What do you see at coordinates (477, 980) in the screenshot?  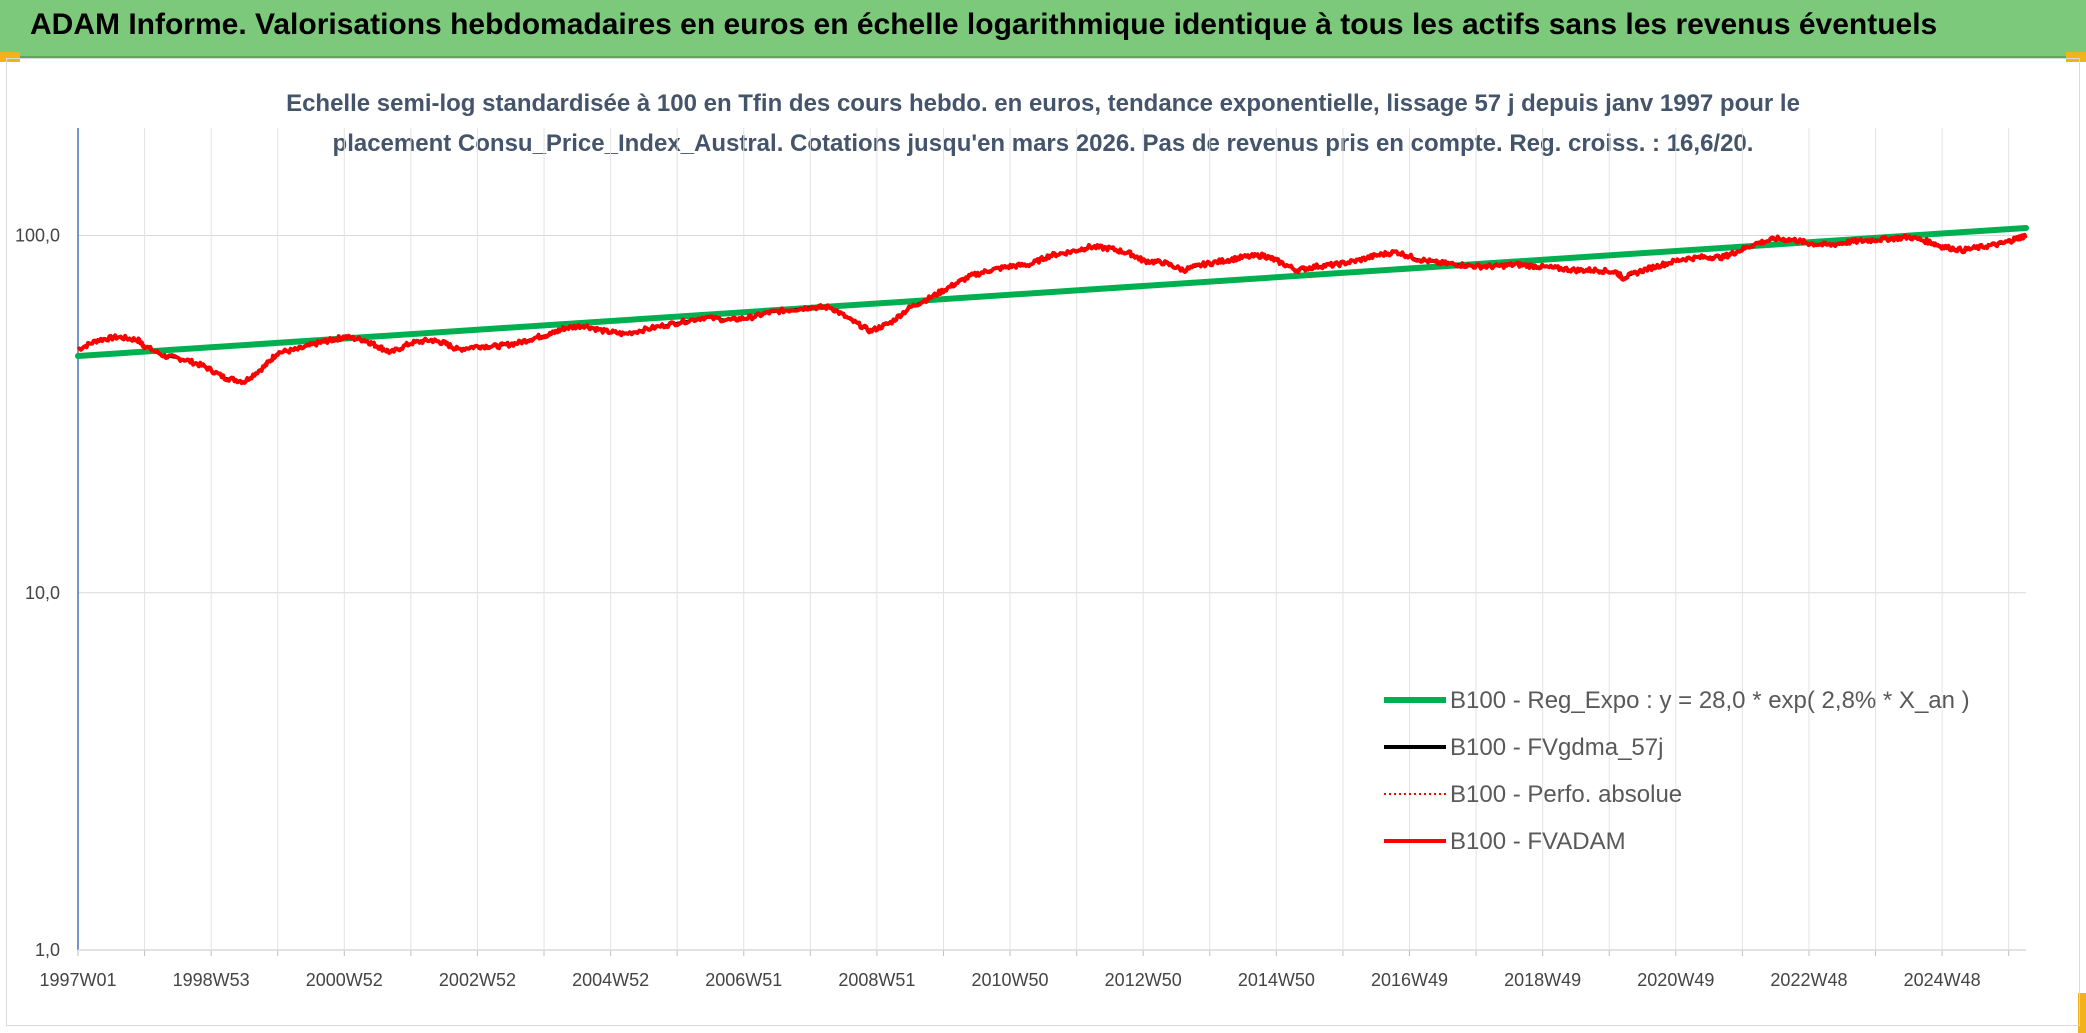 I see `x-tick-label: 2002W52` at bounding box center [477, 980].